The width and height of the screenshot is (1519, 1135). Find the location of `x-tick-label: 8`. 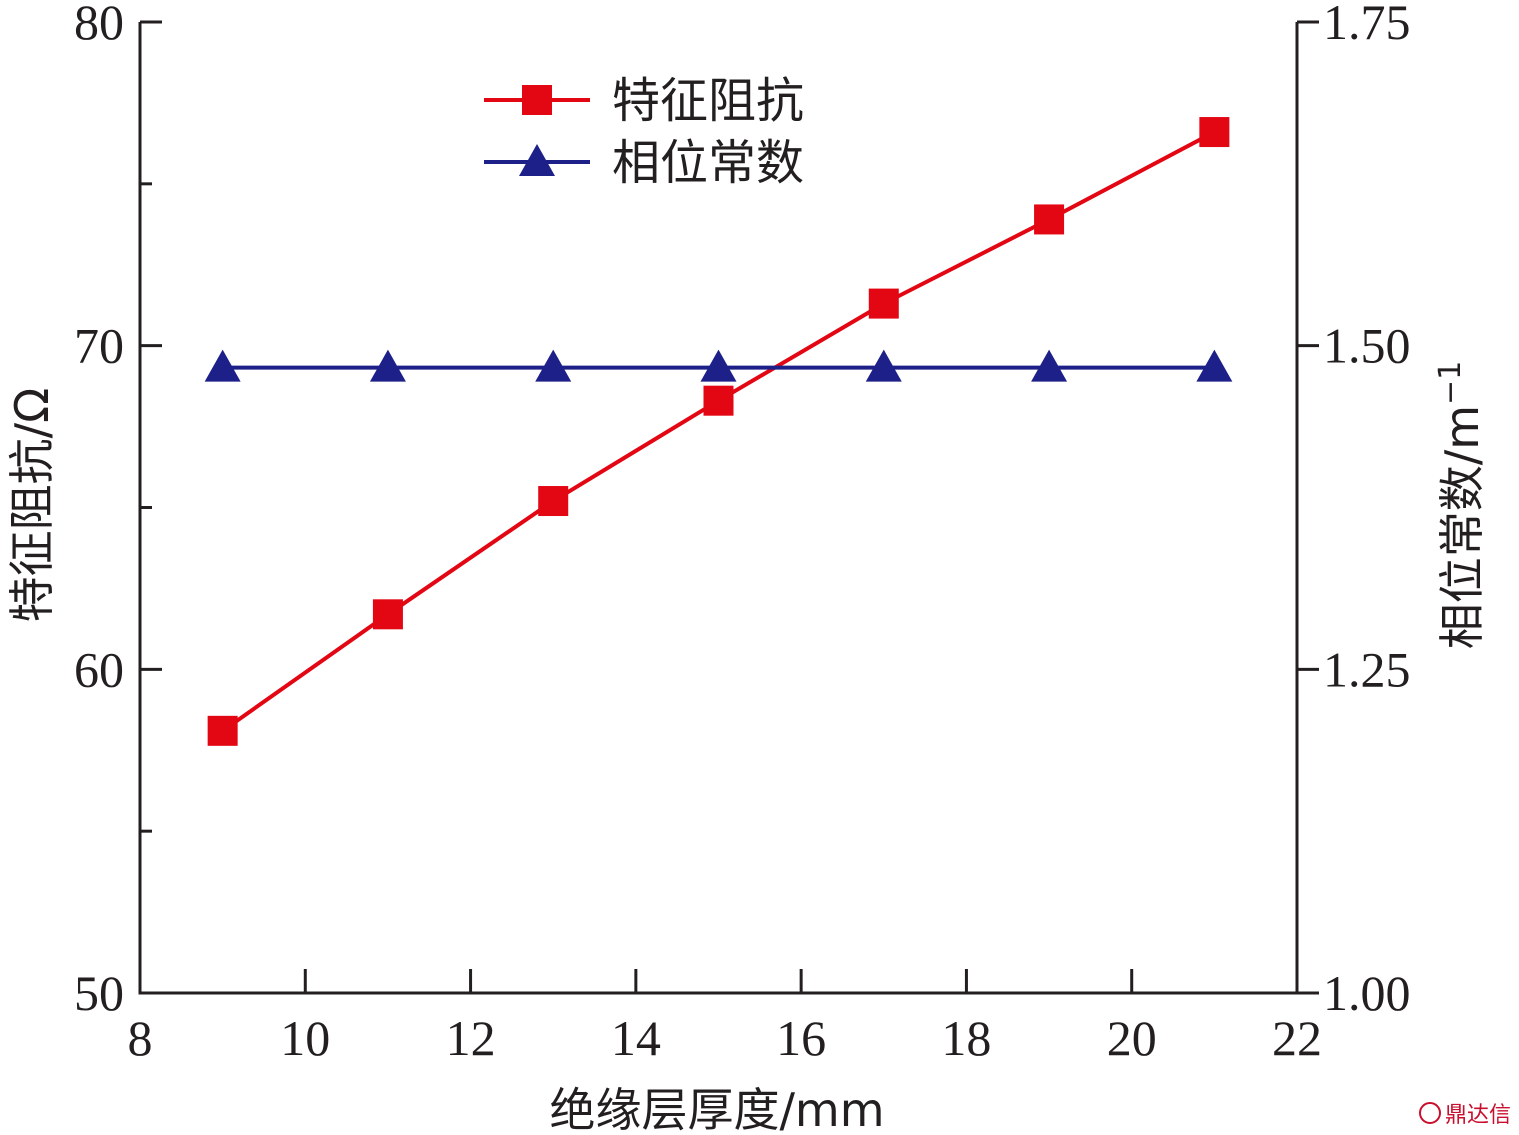

x-tick-label: 8 is located at coordinates (140, 1038).